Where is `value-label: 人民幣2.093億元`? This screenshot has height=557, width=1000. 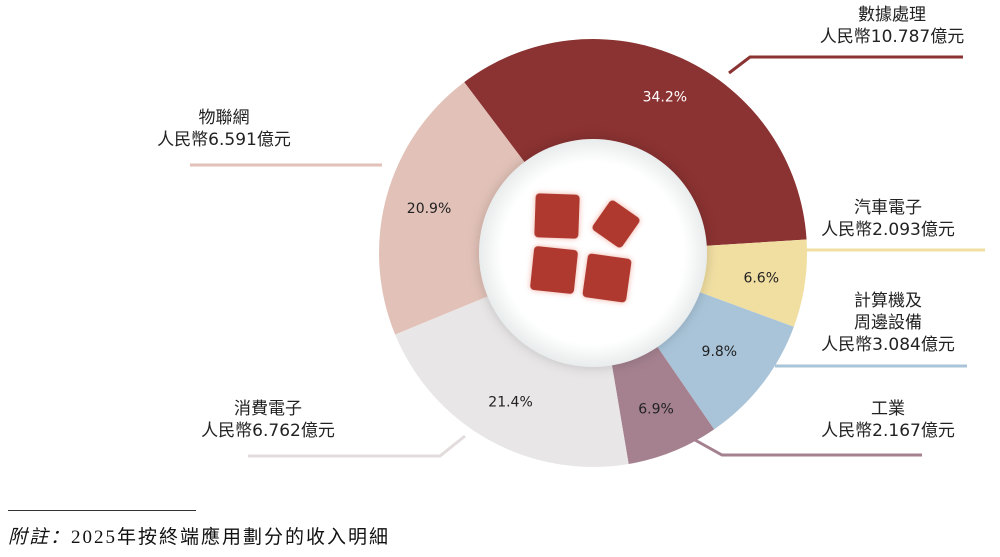
value-label: 人民幣2.093億元 is located at coordinates (888, 230).